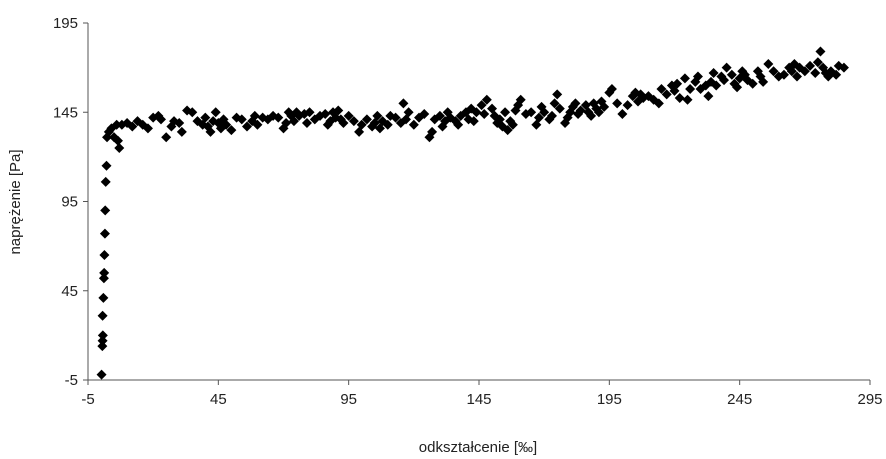 This screenshot has height=459, width=886. What do you see at coordinates (478, 399) in the screenshot?
I see `x-tick-label: 145` at bounding box center [478, 399].